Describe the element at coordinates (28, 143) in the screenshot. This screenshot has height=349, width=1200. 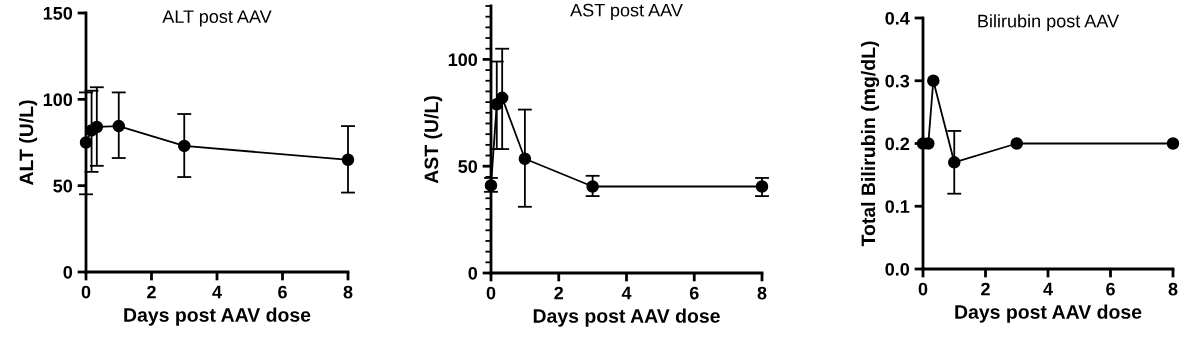
I see `y-axis-title: ALT (U/L)` at that location.